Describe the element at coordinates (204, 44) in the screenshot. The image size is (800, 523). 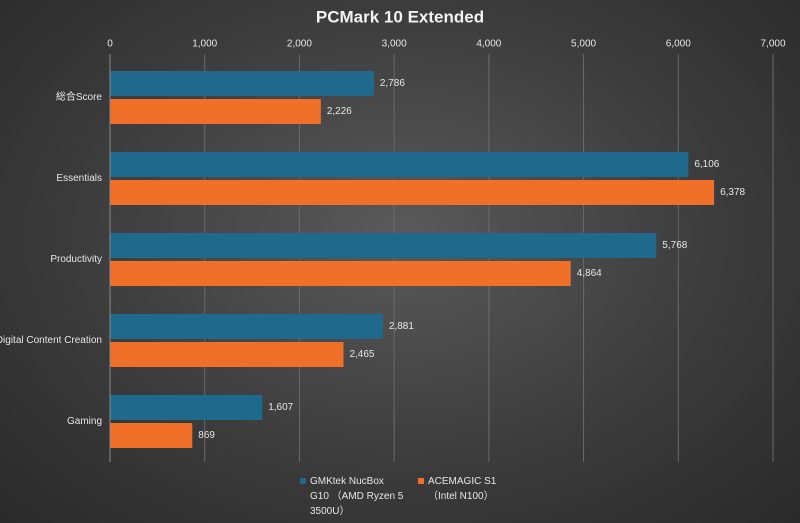
I see `x-tick-label: 1,000` at that location.